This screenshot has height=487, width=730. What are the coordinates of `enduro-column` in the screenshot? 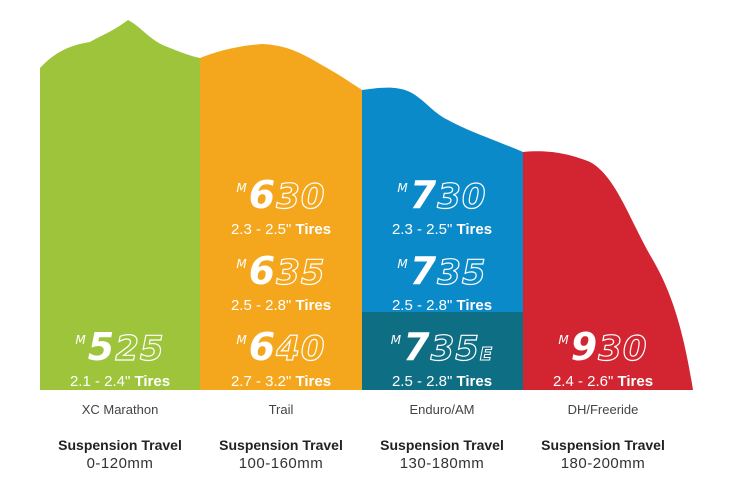 It's located at (442, 199).